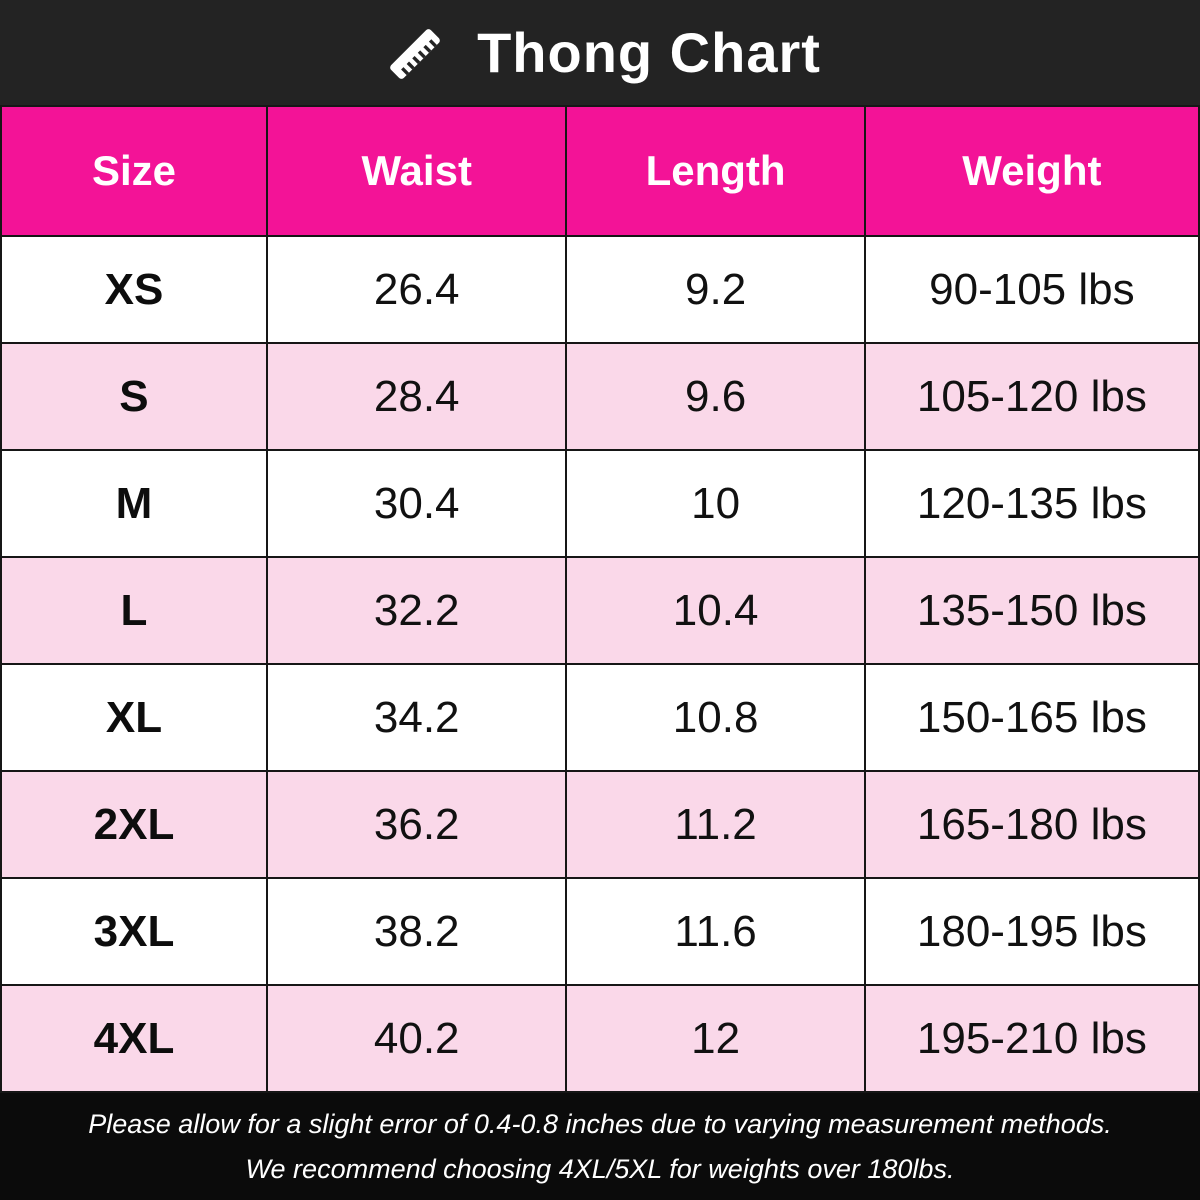 Image resolution: width=1200 pixels, height=1200 pixels. I want to click on weight-cell: 90-105 lbs, so click(1031, 289).